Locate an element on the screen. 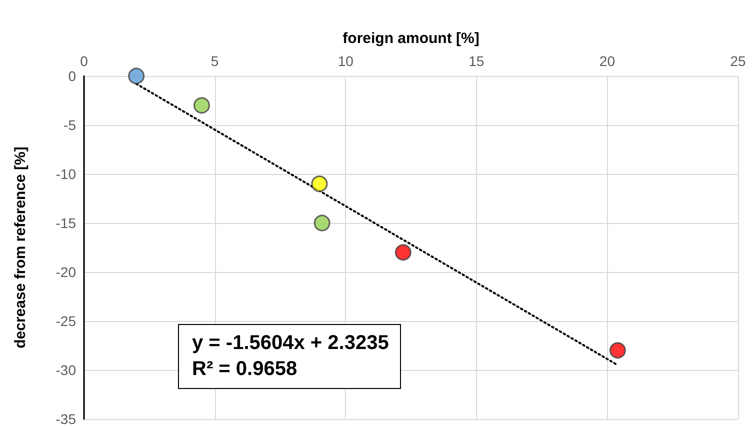  x-tick-label: 20 is located at coordinates (607, 61).